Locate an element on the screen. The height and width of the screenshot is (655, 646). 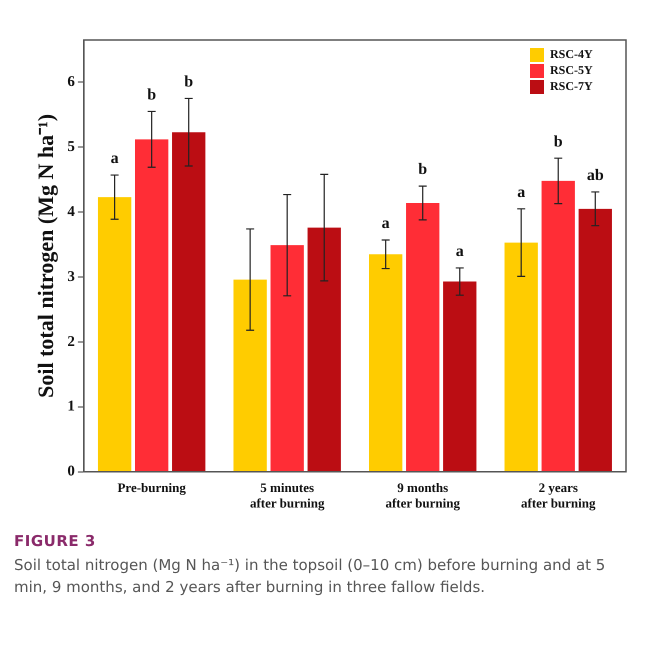
legend-label: RSC-7Y is located at coordinates (571, 86).